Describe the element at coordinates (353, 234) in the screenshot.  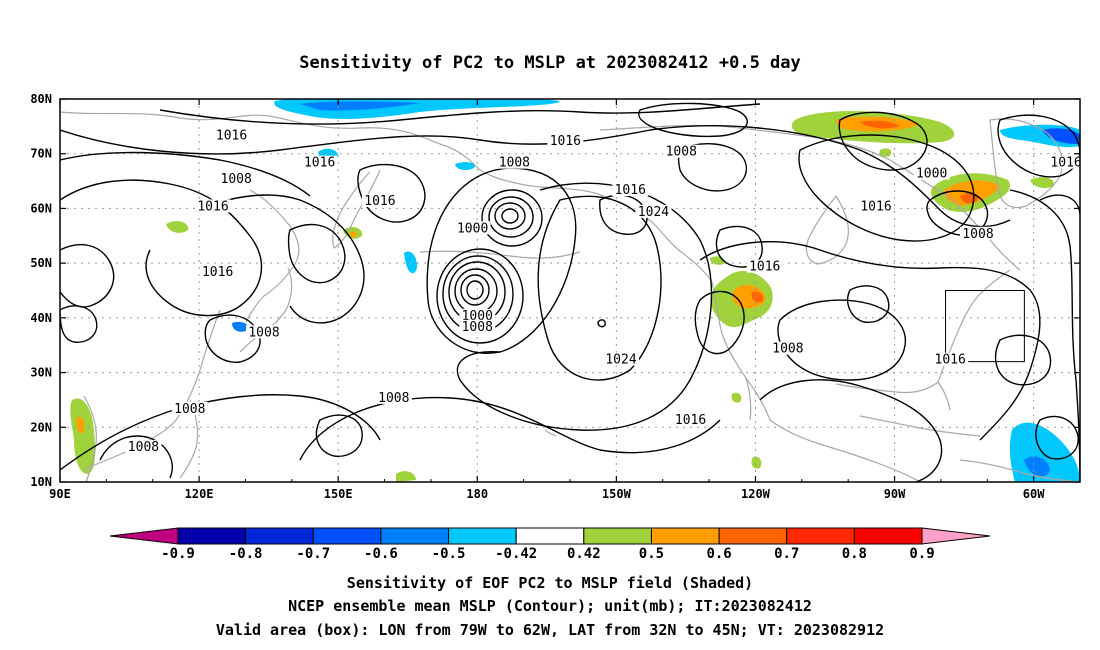
I see `shade-pos-6b` at that location.